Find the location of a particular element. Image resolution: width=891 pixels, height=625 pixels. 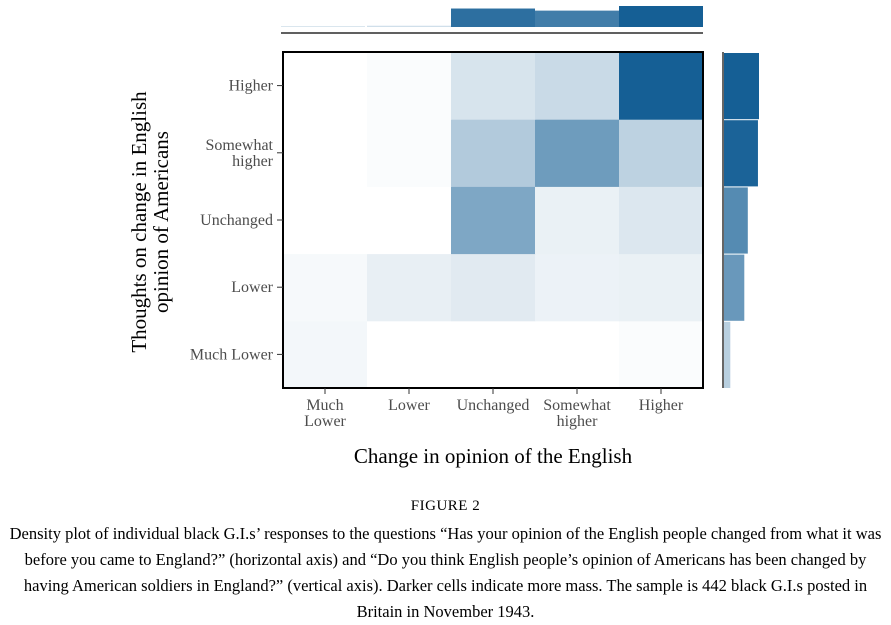

heatmap-cell-unchanged-lower is located at coordinates (409, 220).